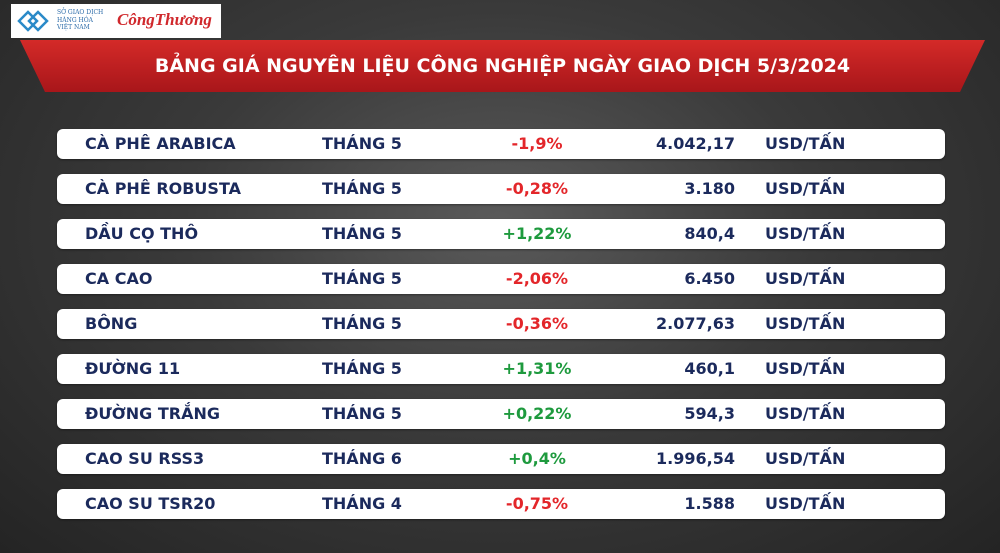 This screenshot has width=1000, height=553. Describe the element at coordinates (164, 19) in the screenshot. I see `logo-paper: CôngThương` at that location.